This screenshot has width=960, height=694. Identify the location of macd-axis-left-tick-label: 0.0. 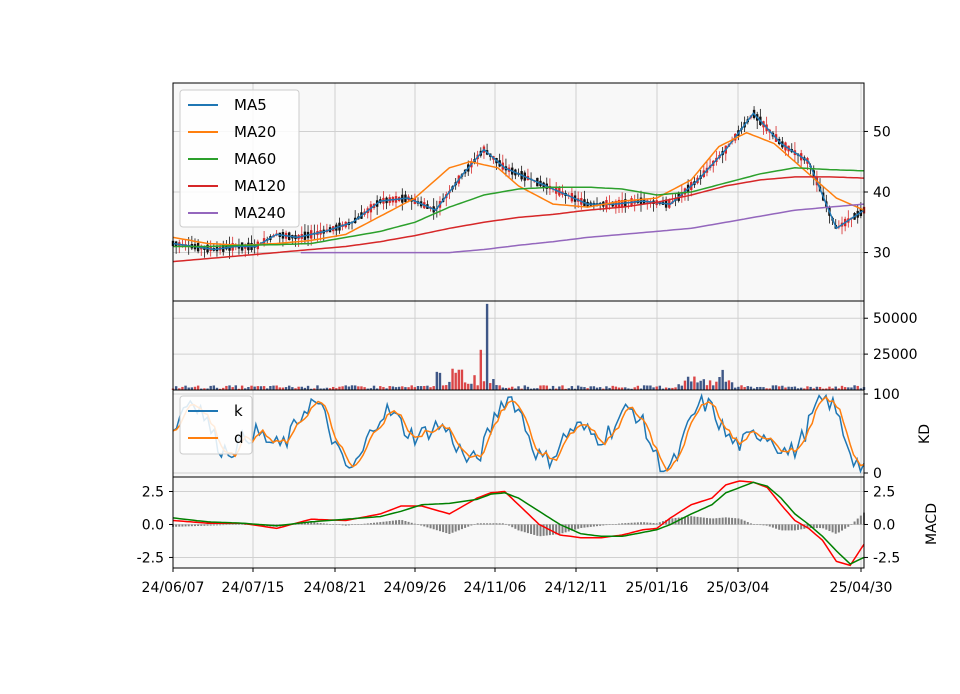
(153, 525).